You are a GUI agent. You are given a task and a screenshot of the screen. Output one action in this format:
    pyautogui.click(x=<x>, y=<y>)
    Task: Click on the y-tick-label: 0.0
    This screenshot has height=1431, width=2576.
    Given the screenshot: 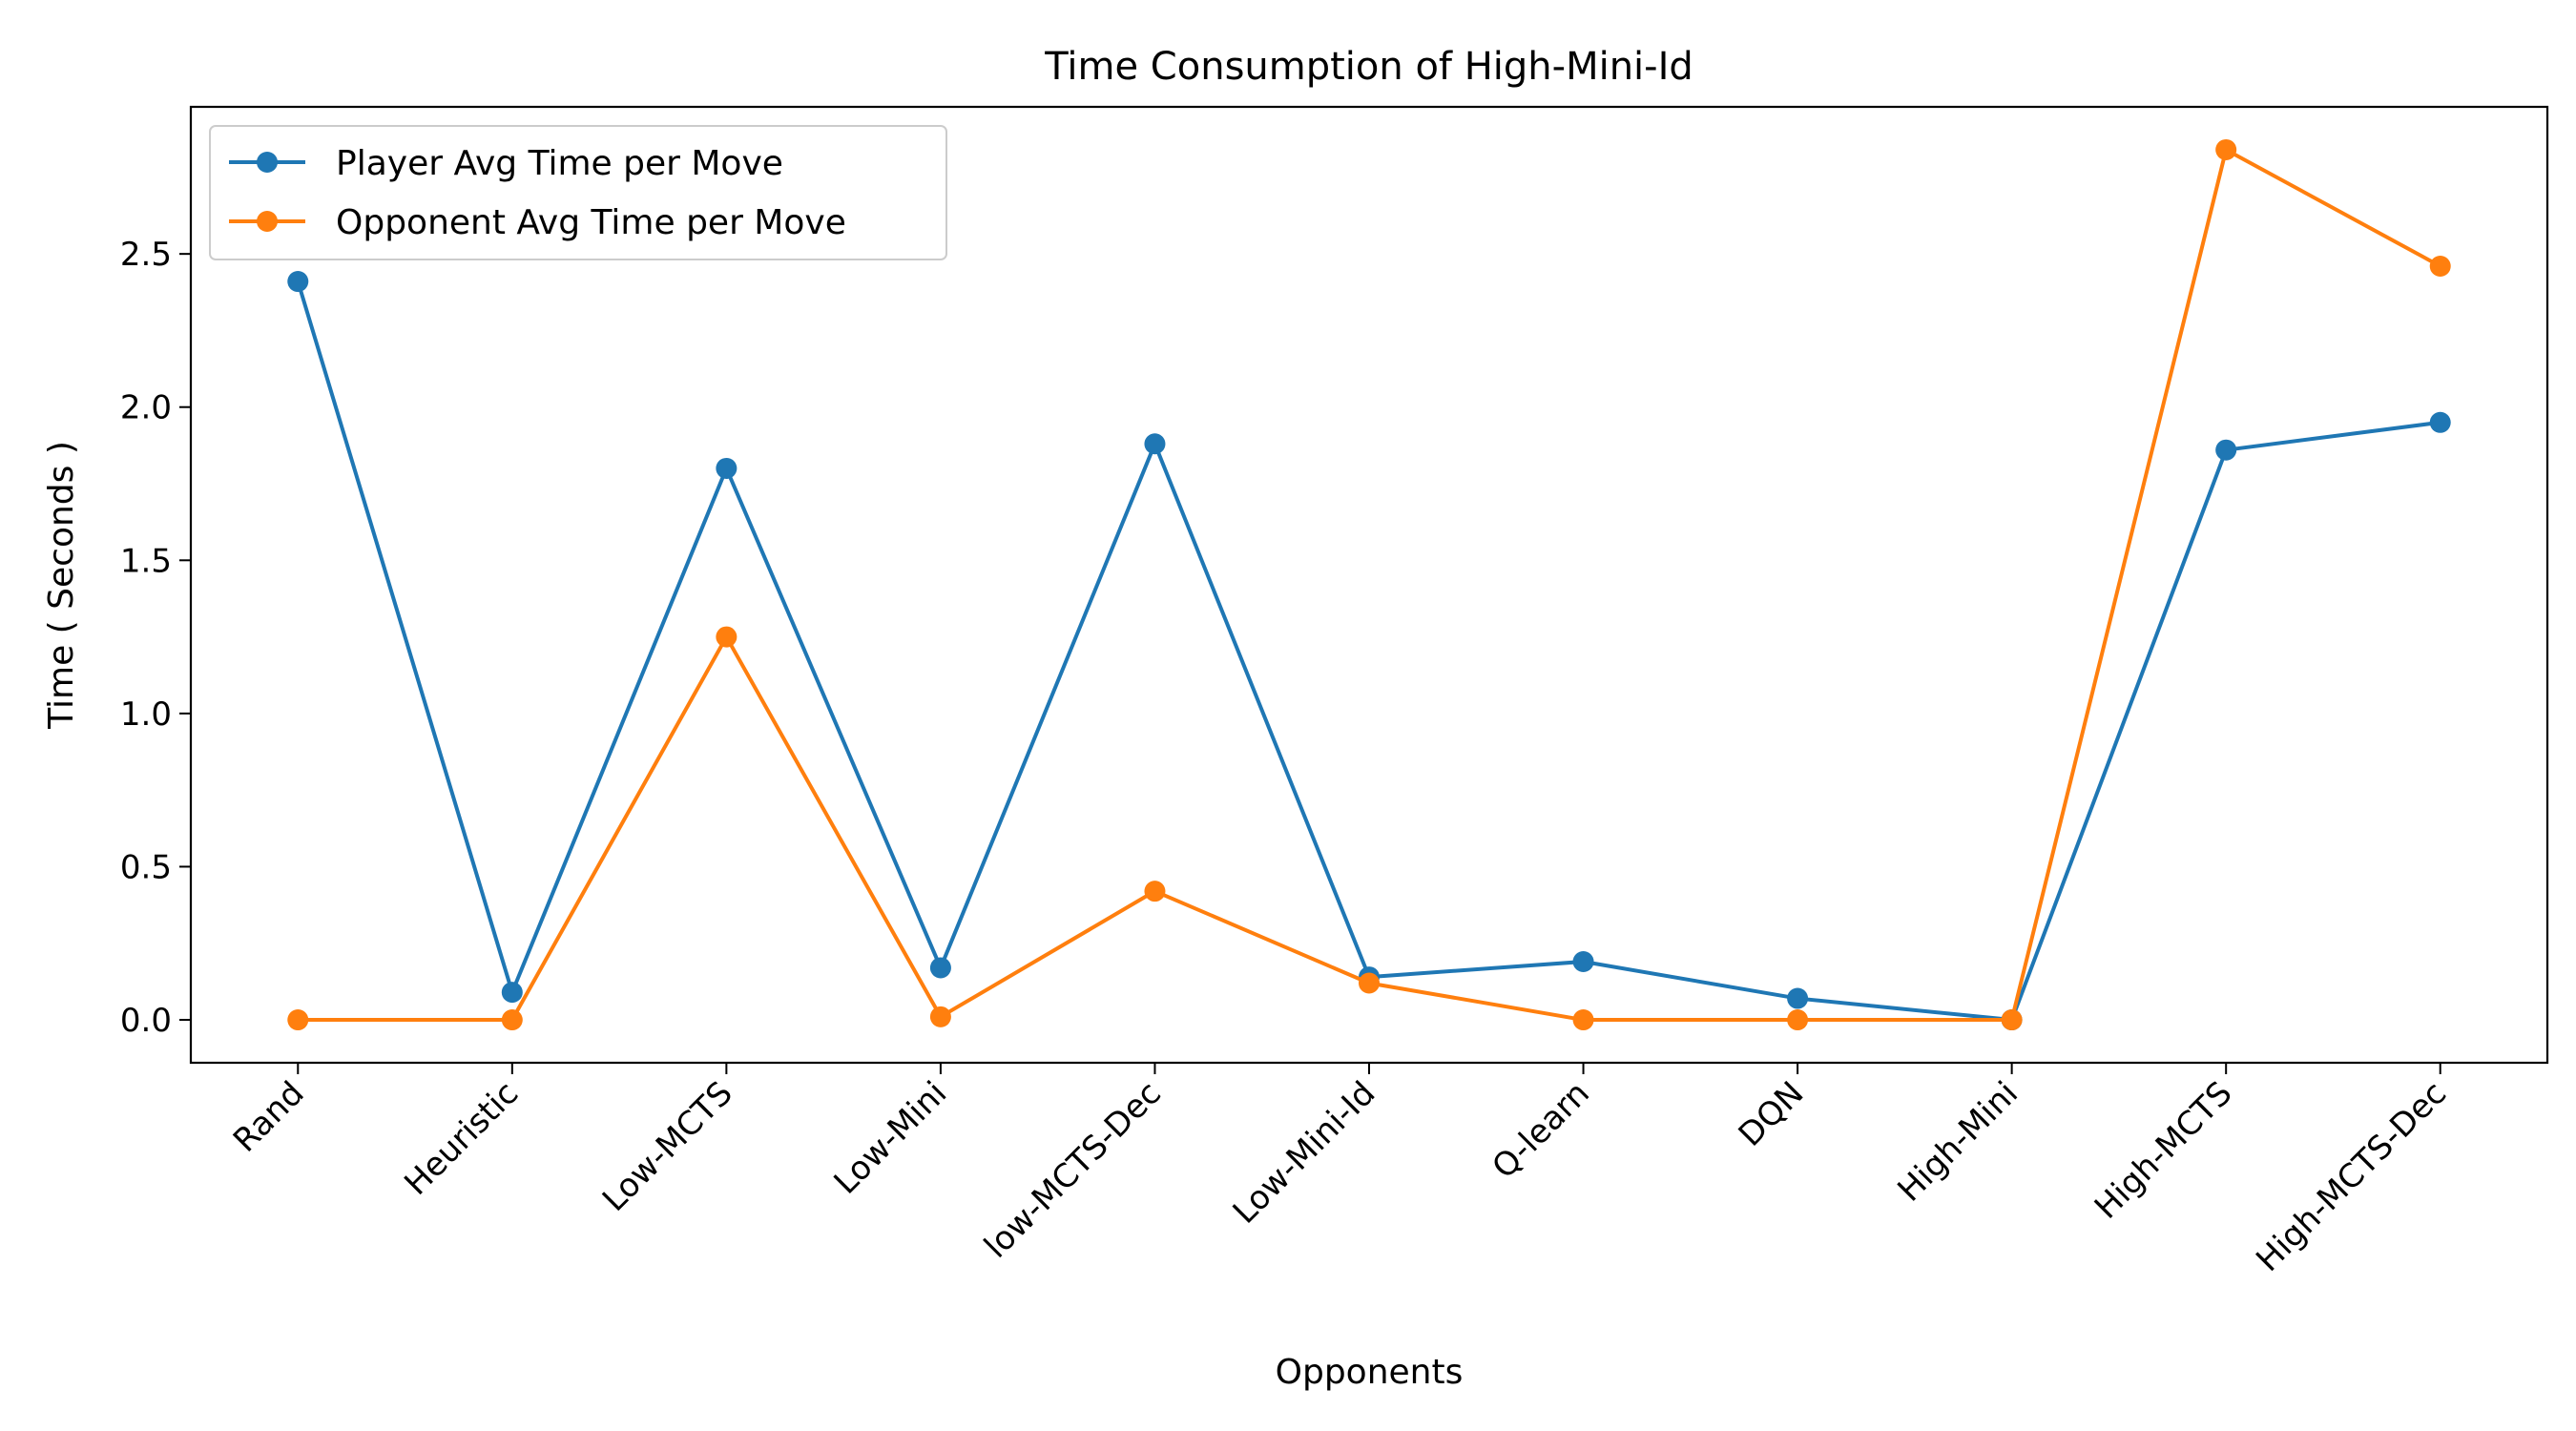 What is the action you would take?
    pyautogui.click(x=146, y=1021)
    